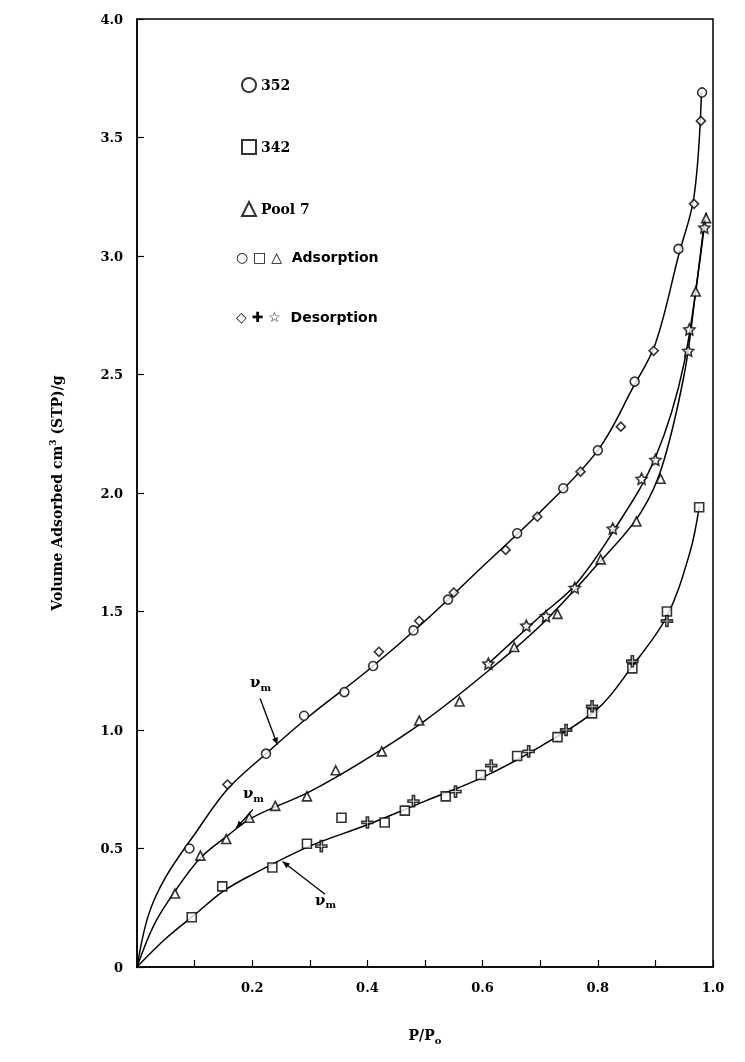 Image resolution: width=745 pixels, height=1062 pixels. What do you see at coordinates (111, 374) in the screenshot?
I see `y-tick-label: 2.5` at bounding box center [111, 374].